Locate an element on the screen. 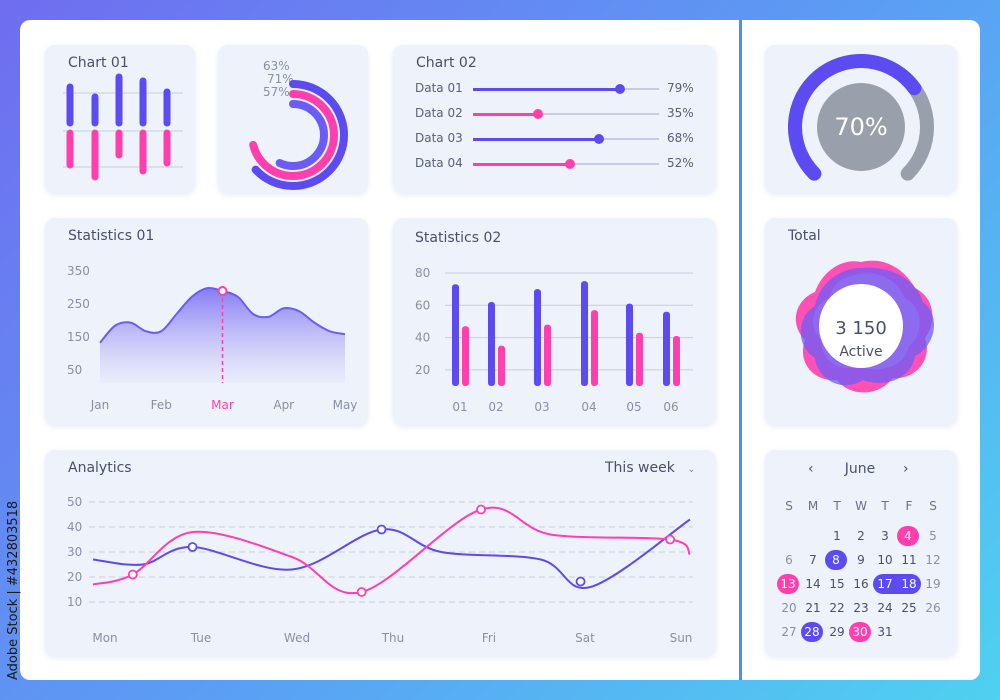 The image size is (1000, 700). total-label: Active is located at coordinates (861, 352).